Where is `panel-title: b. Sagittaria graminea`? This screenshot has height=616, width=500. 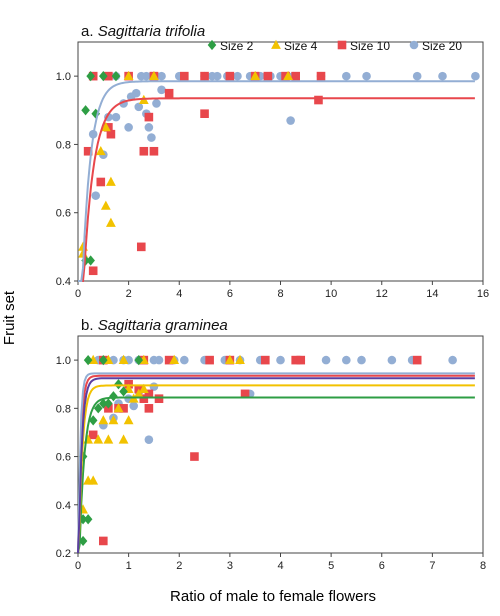 panel-title: b. Sagittaria graminea is located at coordinates (154, 325).